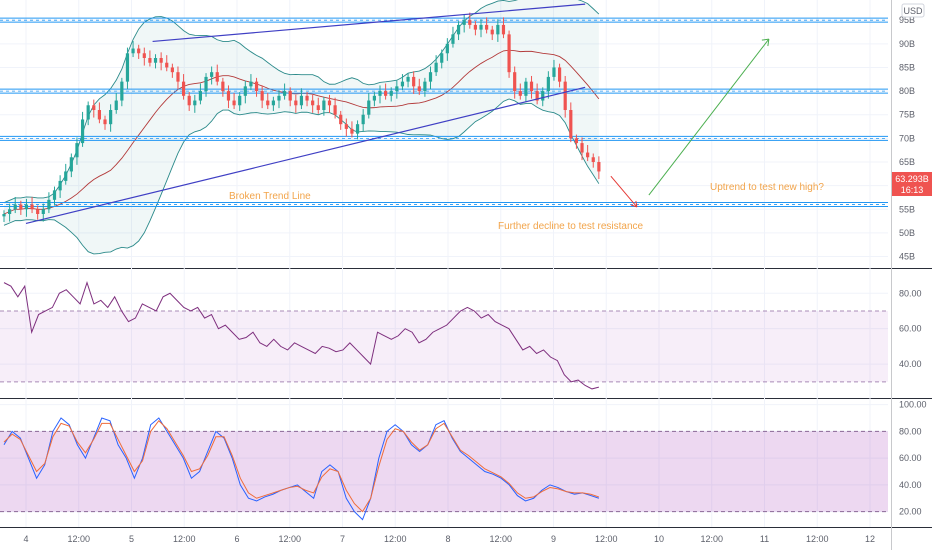 This screenshot has height=555, width=932. I want to click on stoch-d-line, so click(301, 466).